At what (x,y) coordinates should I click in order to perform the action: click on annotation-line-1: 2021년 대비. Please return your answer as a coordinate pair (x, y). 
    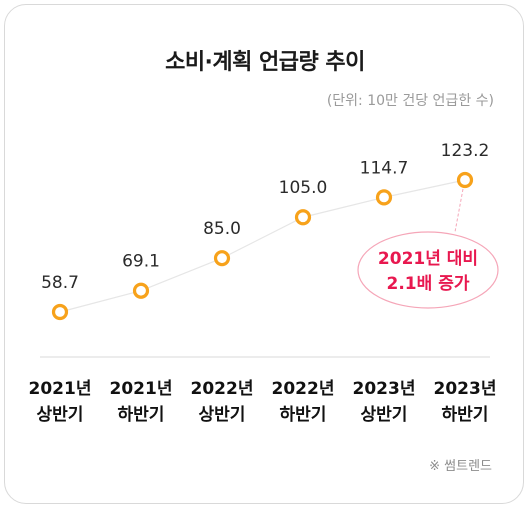
    Looking at the image, I should click on (428, 259).